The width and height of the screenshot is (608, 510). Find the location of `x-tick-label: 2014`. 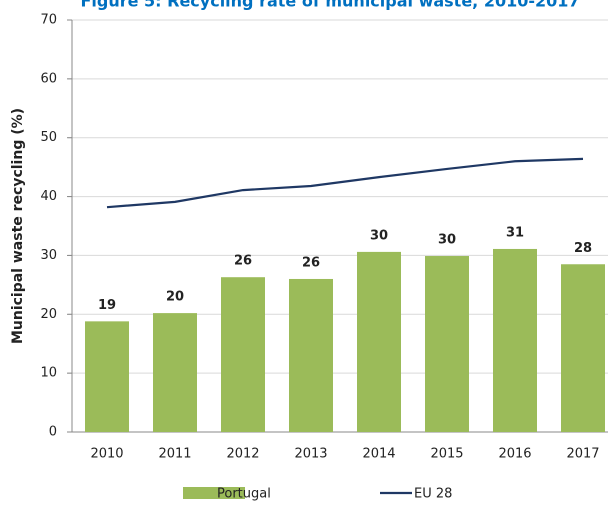

x-tick-label: 2014 is located at coordinates (378, 454).